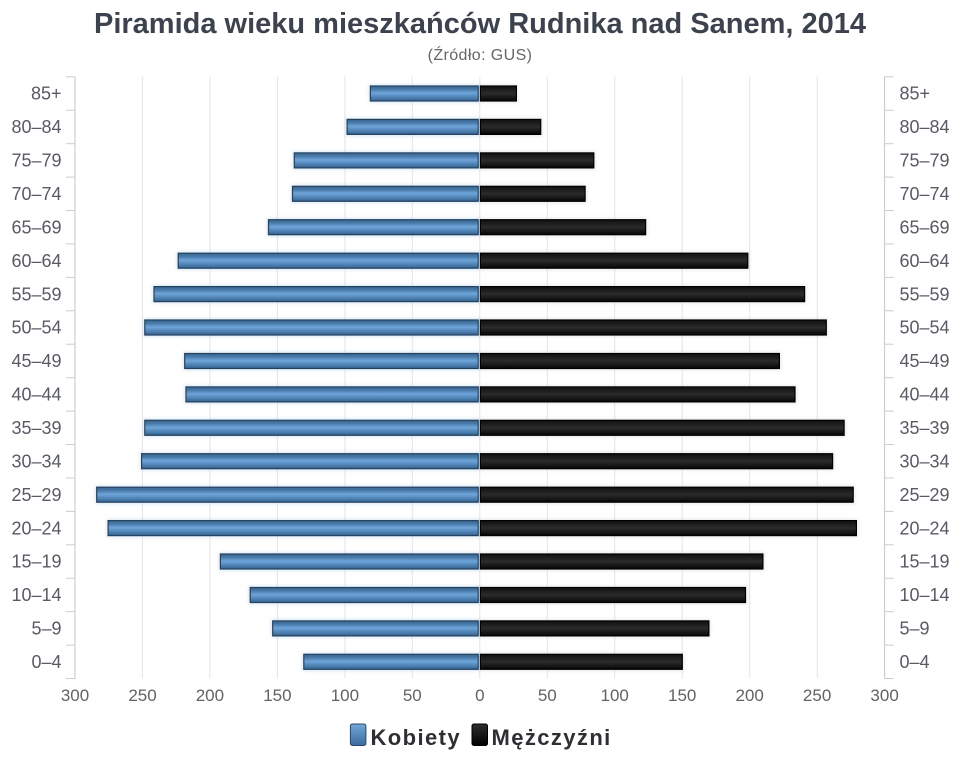  What do you see at coordinates (479, 695) in the screenshot?
I see `svg-text: 0` at bounding box center [479, 695].